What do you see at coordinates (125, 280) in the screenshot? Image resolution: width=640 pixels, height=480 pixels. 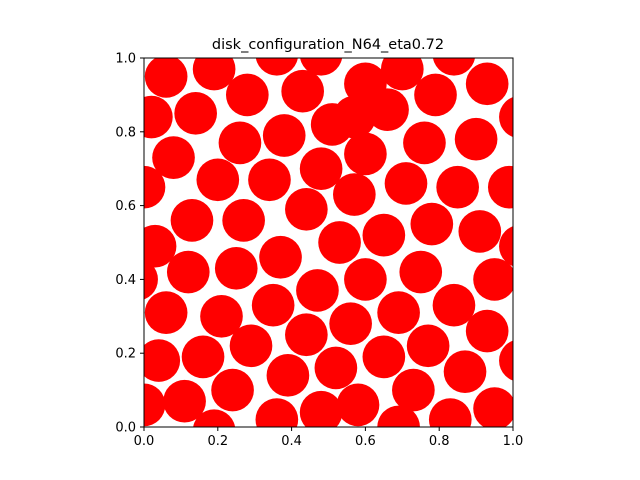 I see `y-tick-label-2: 0.4` at bounding box center [125, 280].